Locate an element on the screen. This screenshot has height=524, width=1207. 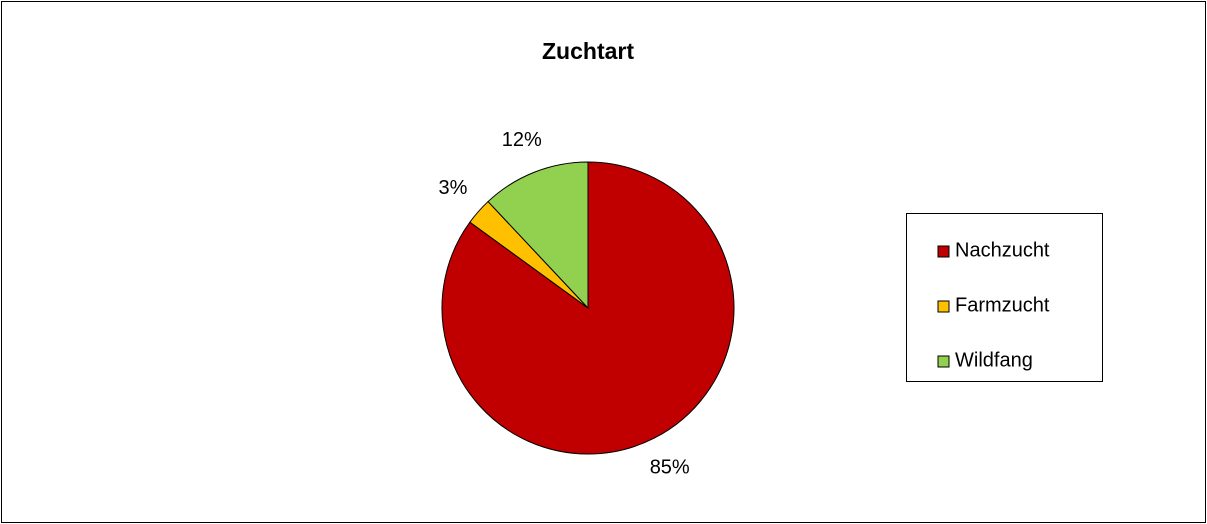
data-label: 12% is located at coordinates (522, 140).